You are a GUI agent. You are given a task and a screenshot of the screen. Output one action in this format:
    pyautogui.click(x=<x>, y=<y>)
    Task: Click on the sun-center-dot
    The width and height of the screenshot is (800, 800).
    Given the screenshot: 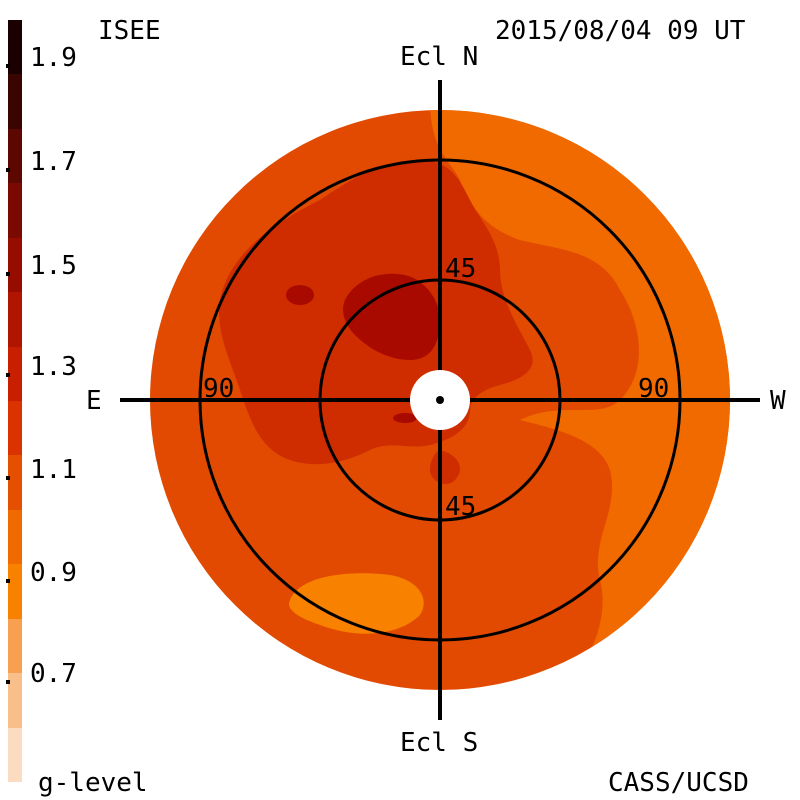 What is the action you would take?
    pyautogui.click(x=440, y=400)
    